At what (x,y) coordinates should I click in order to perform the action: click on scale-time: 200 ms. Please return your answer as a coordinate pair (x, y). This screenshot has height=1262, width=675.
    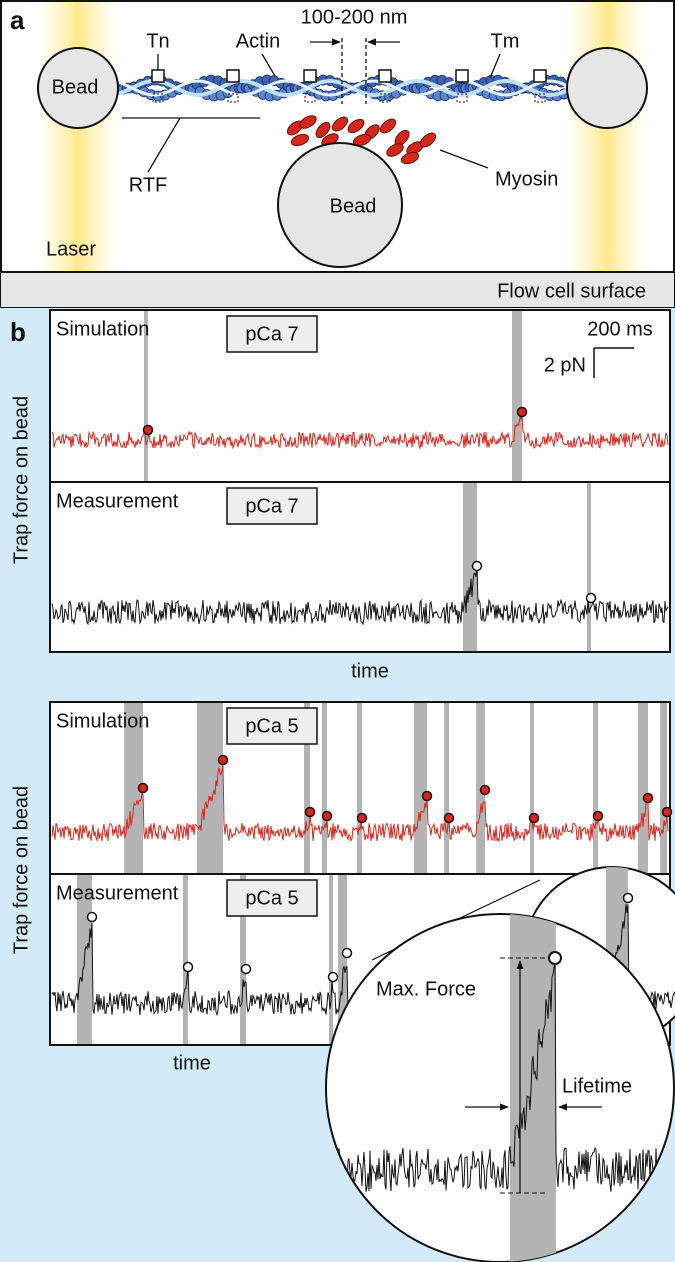
    Looking at the image, I should click on (620, 329).